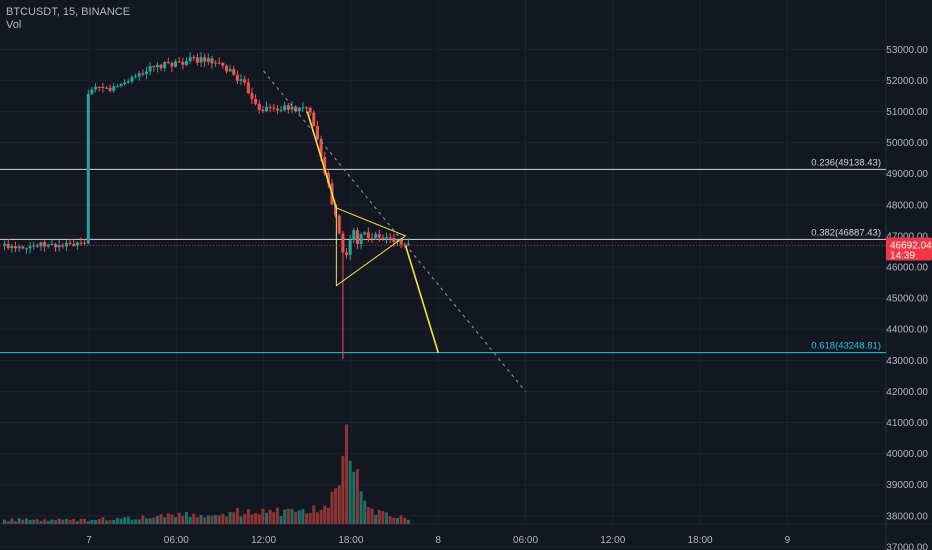  Describe the element at coordinates (911, 245) in the screenshot. I see `last-price-value: 46692.04` at that location.